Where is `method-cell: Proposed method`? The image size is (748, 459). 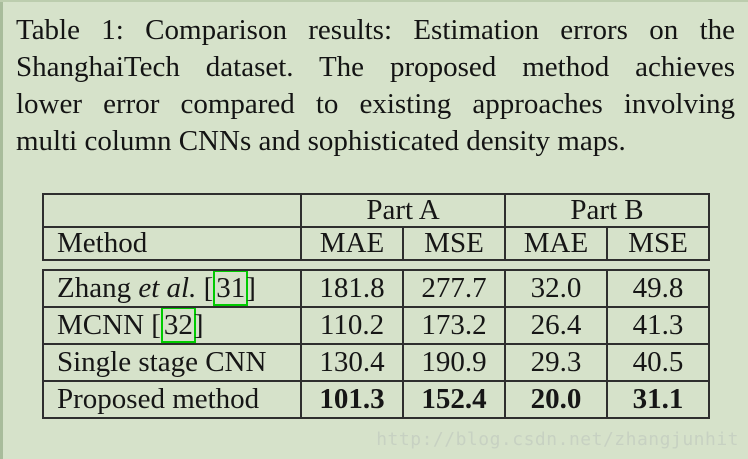
method-cell: Proposed method is located at coordinates (172, 399).